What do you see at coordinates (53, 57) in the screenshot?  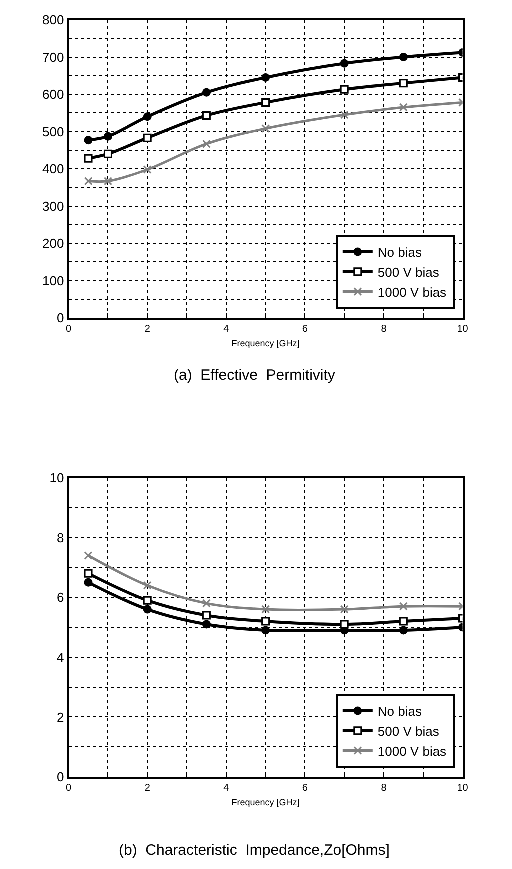 I see `y-tick-label: 700` at bounding box center [53, 57].